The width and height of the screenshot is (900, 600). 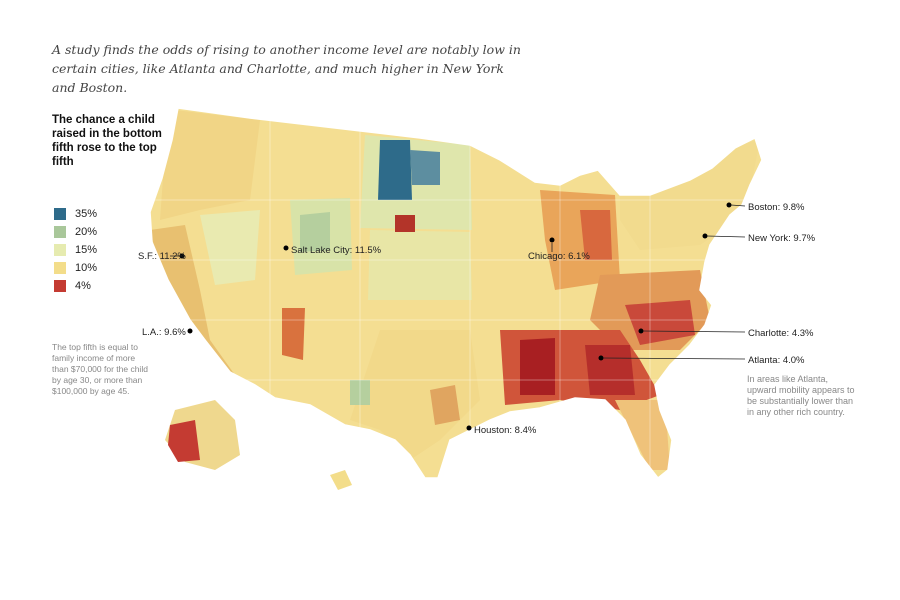 I want to click on charlotte-label: Charlotte: 4.3%, so click(x=781, y=333).